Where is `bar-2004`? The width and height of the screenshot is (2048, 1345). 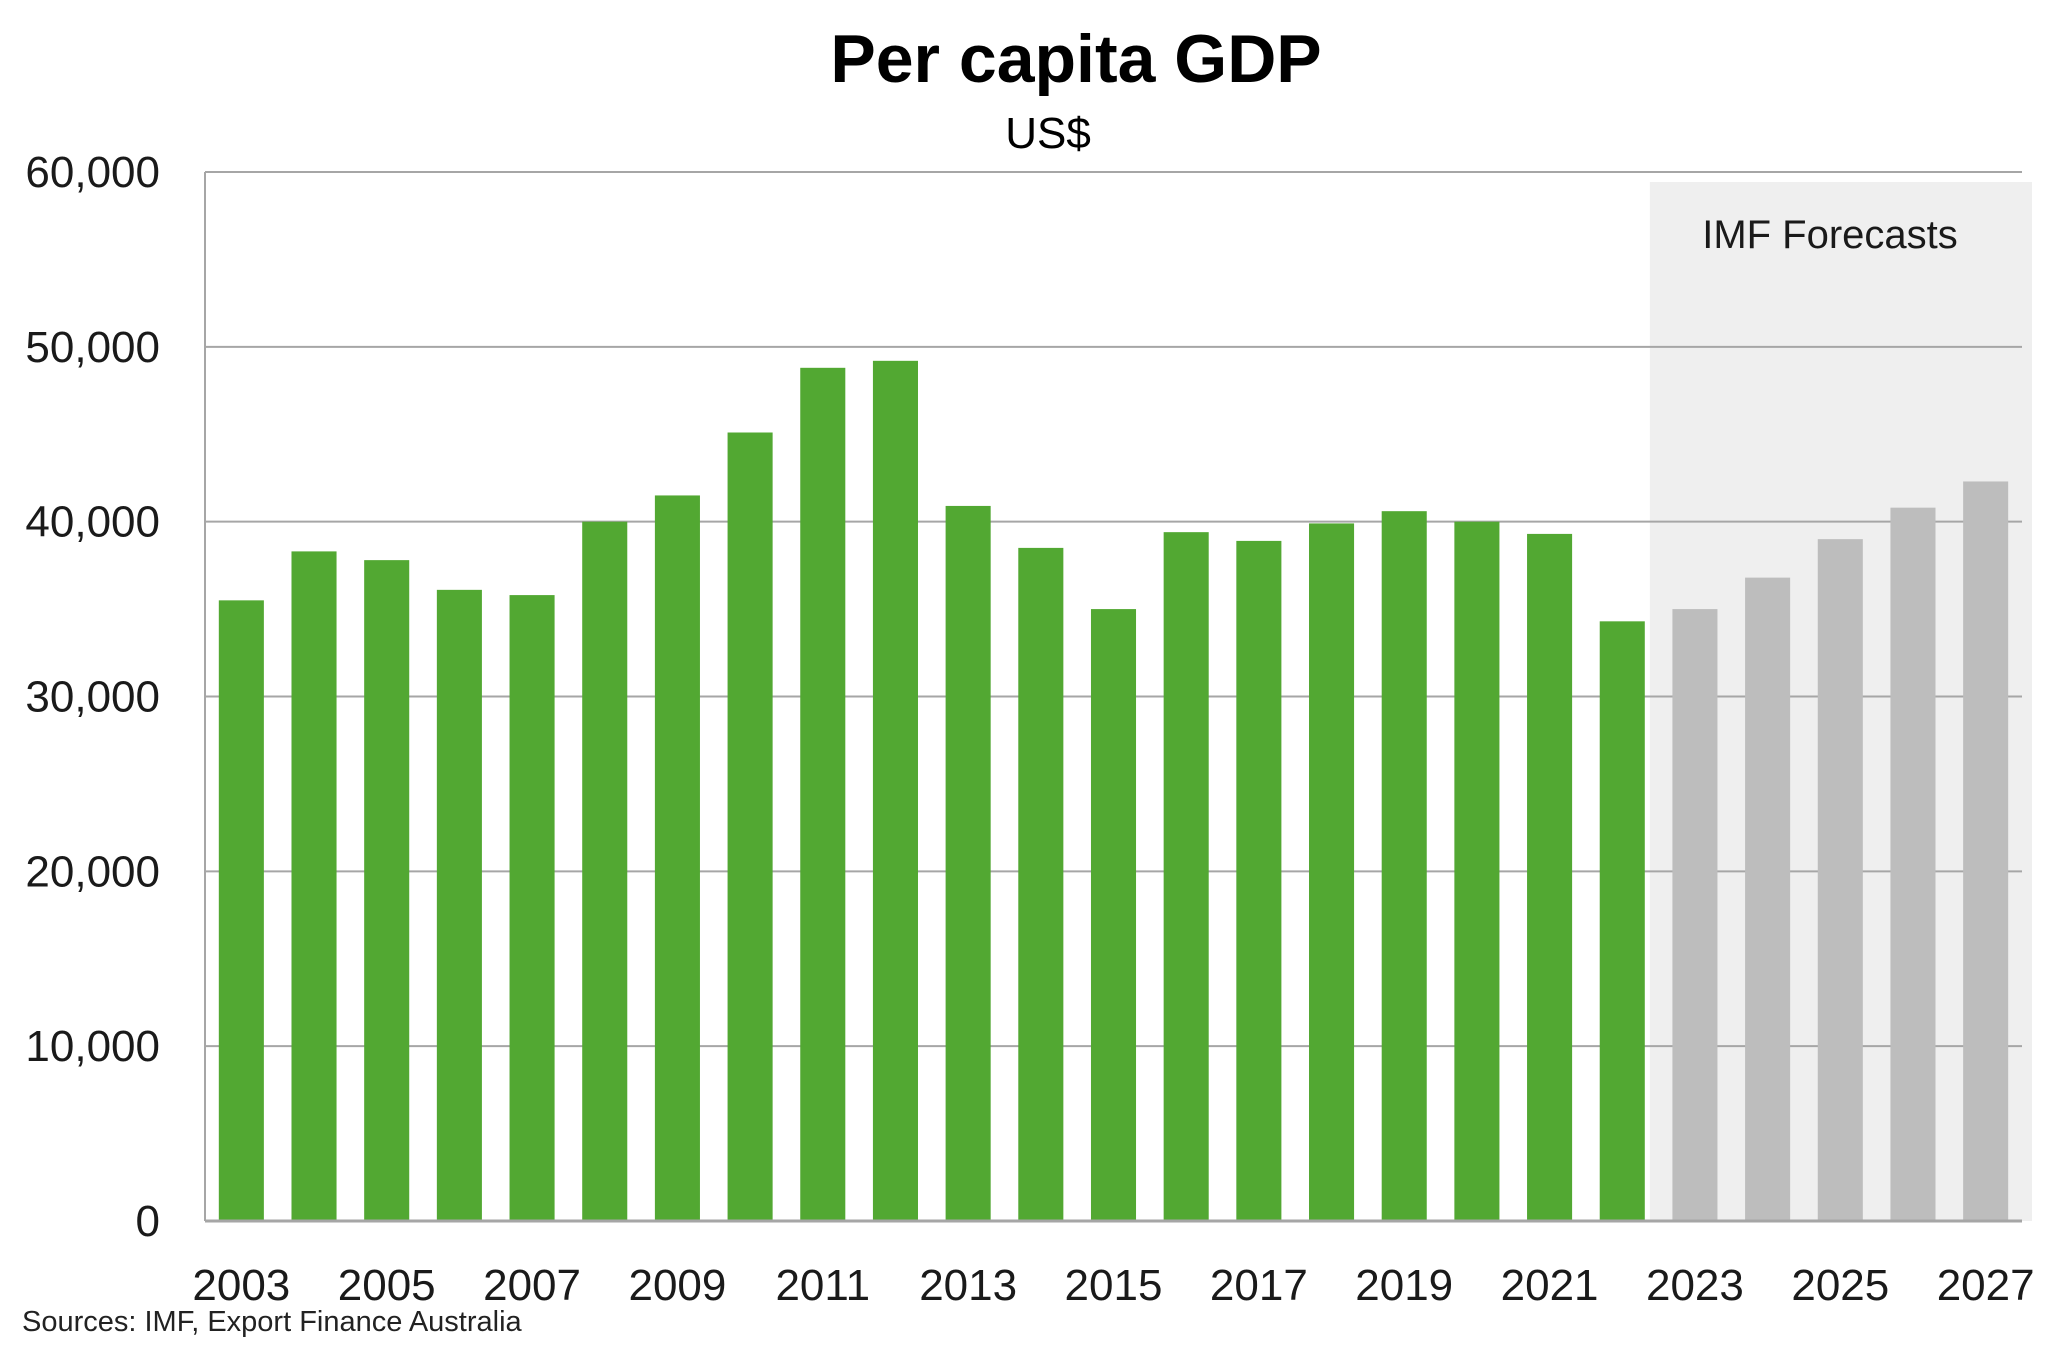 bar-2004 is located at coordinates (314, 886).